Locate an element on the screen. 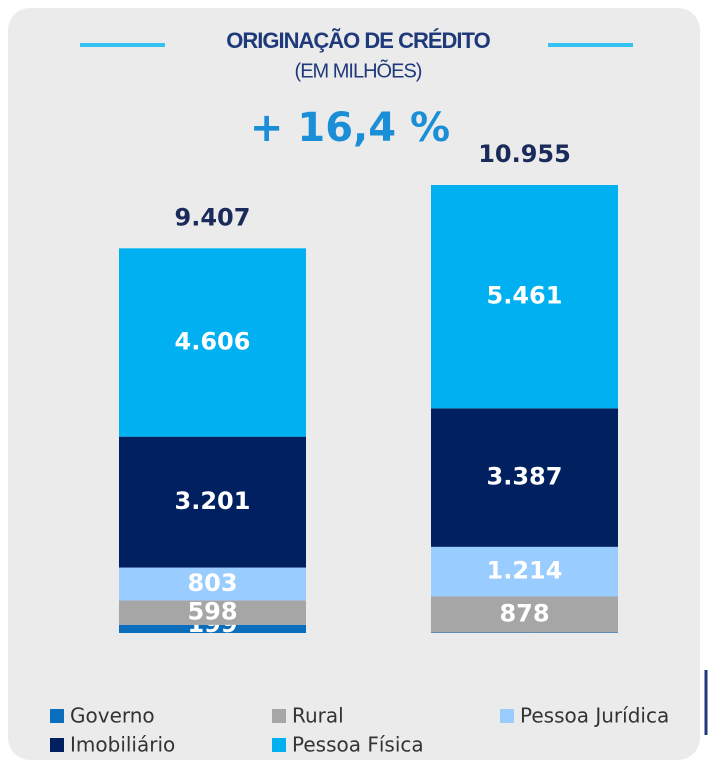 This screenshot has height=771, width=710. value-label: 1.214 is located at coordinates (525, 571).